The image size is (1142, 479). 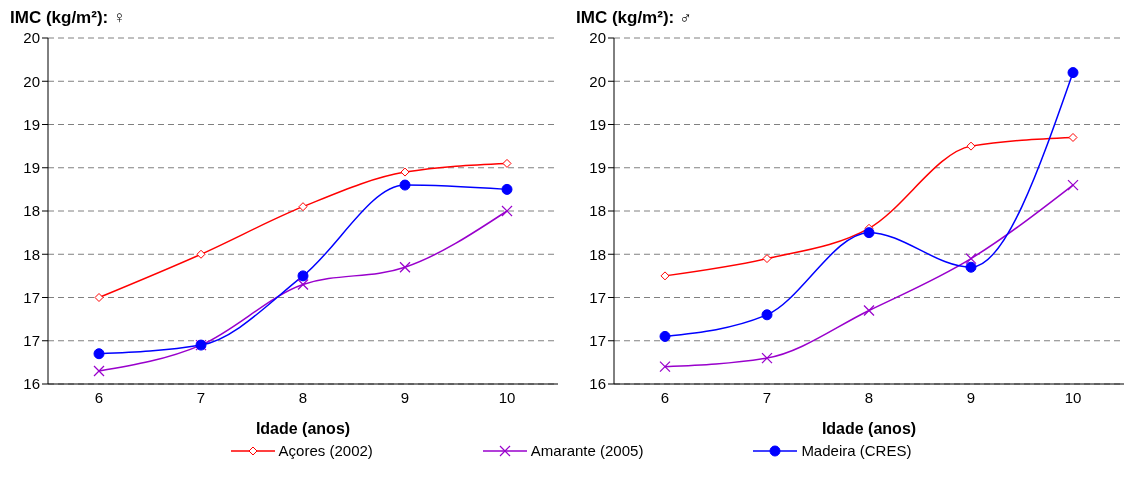 I want to click on legend-label: Madeira (CRES), so click(x=856, y=450).